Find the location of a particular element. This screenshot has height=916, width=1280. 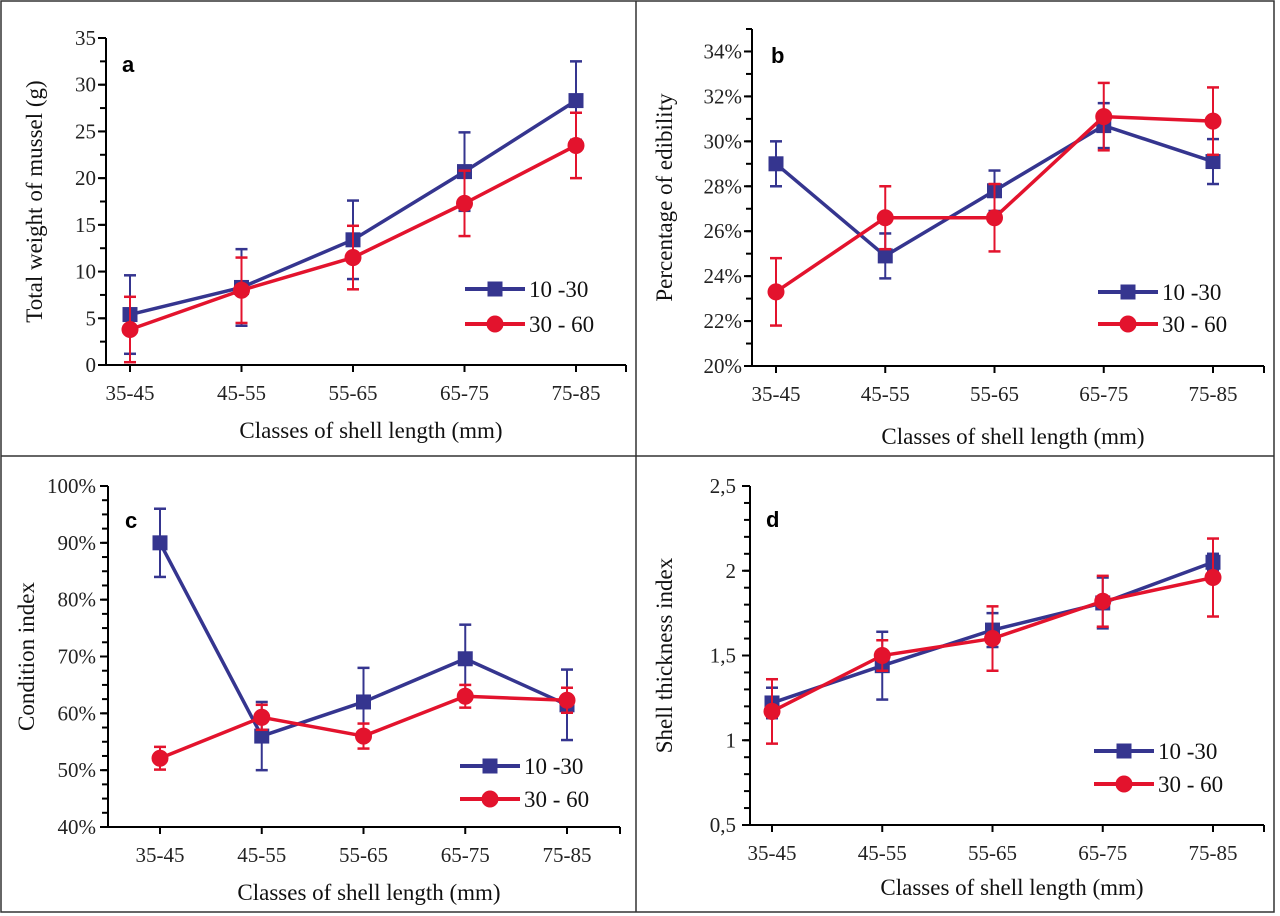

y-axis-label: Shell thickness index is located at coordinates (664, 655).